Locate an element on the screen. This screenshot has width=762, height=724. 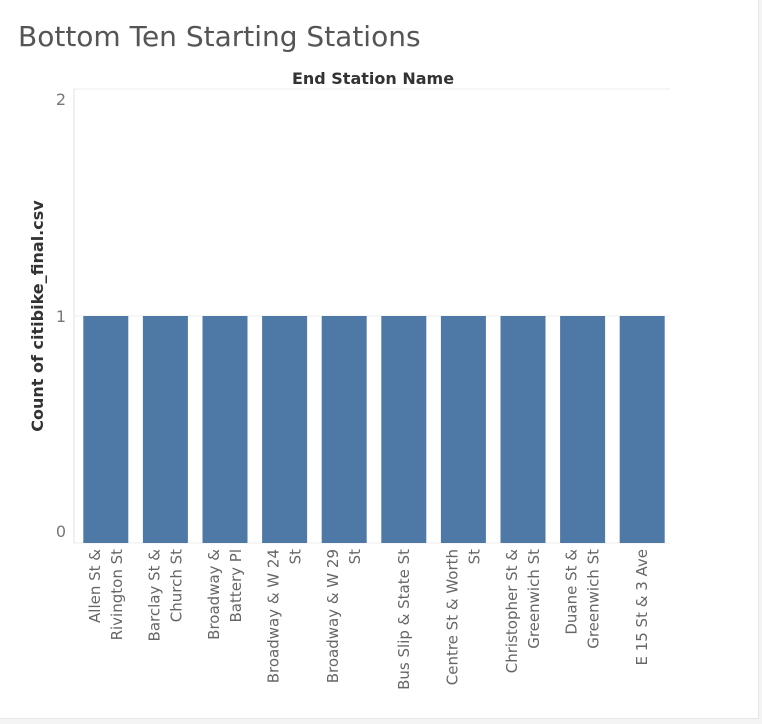
x-tick-label: Broadway & Battery Pl is located at coordinates (225, 594).